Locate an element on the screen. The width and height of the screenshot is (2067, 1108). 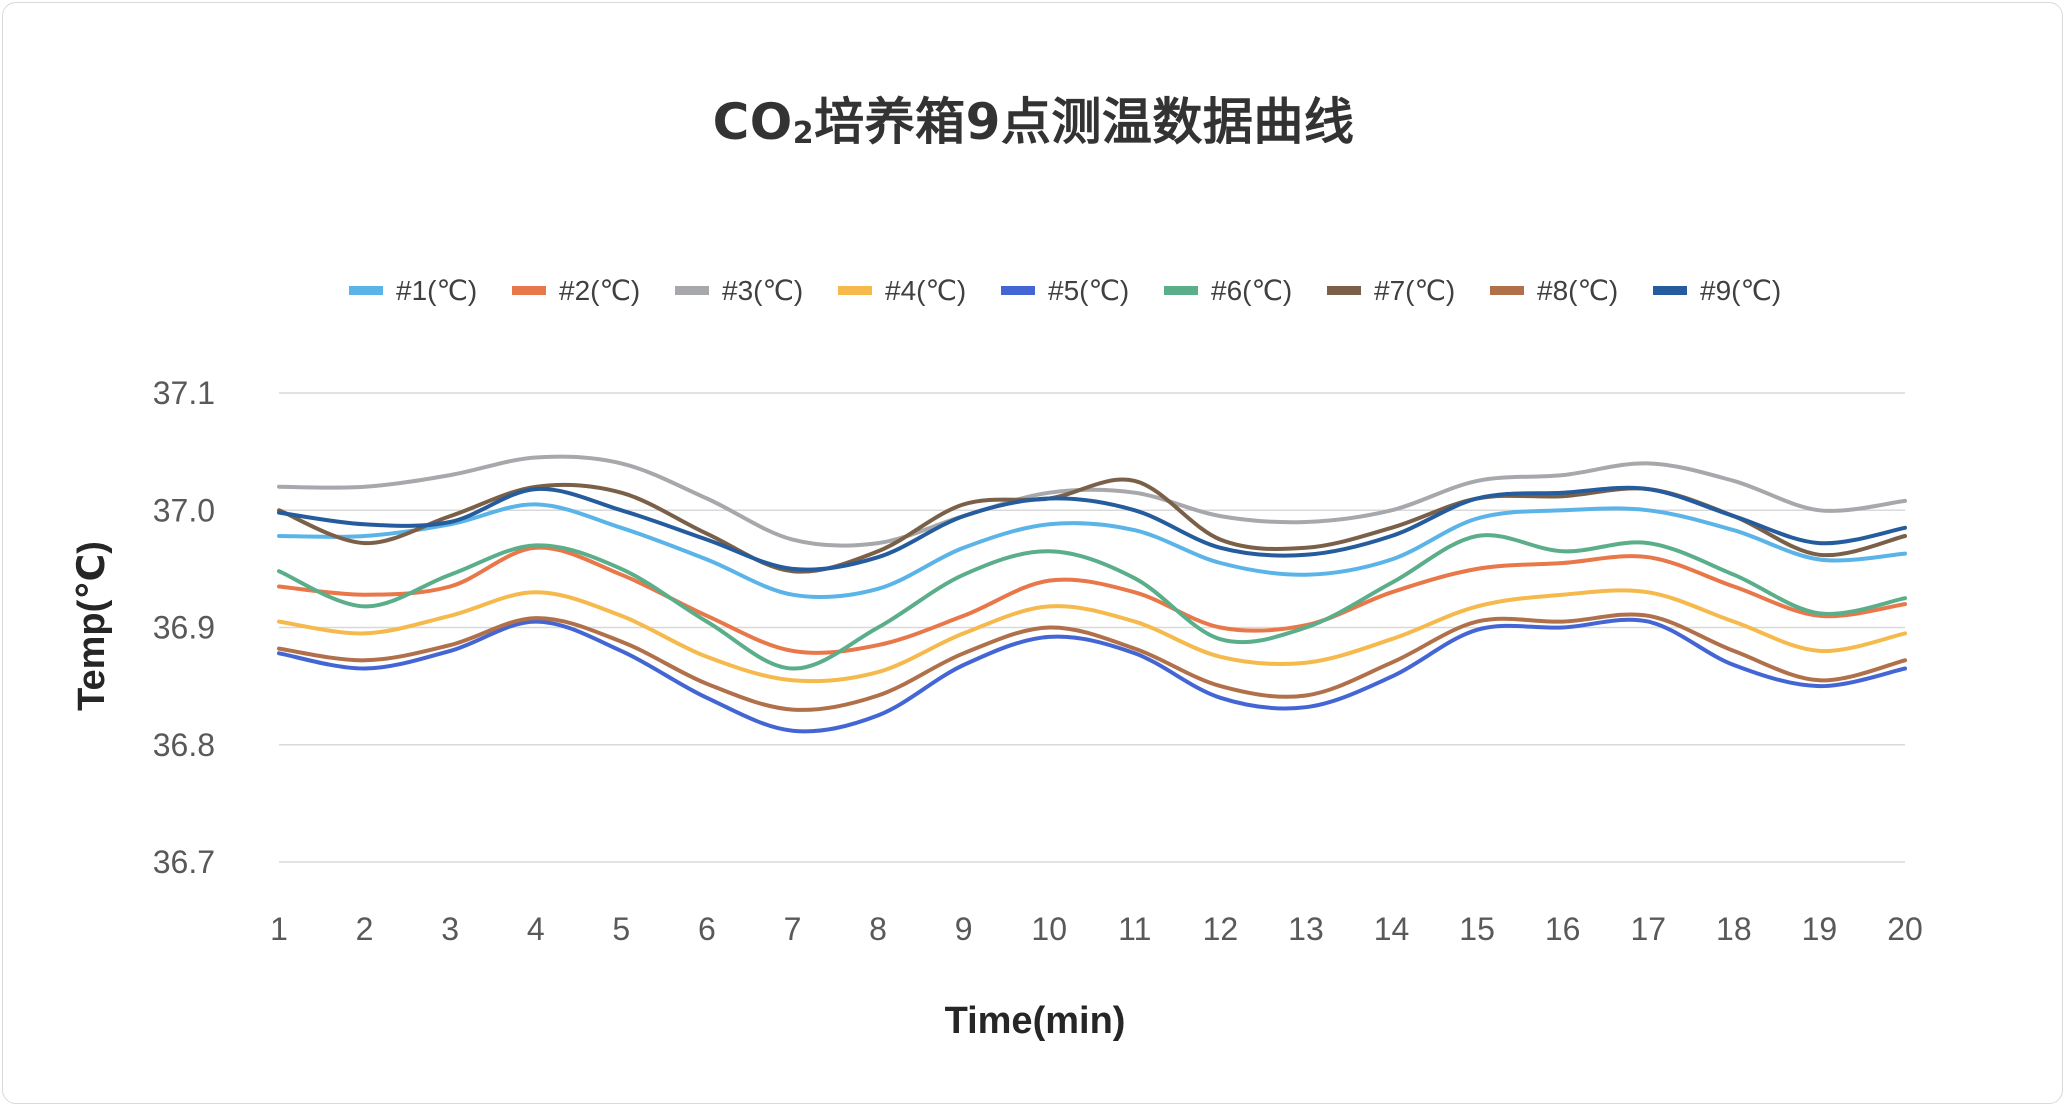
legend-item: #5(℃) is located at coordinates (1065, 290).